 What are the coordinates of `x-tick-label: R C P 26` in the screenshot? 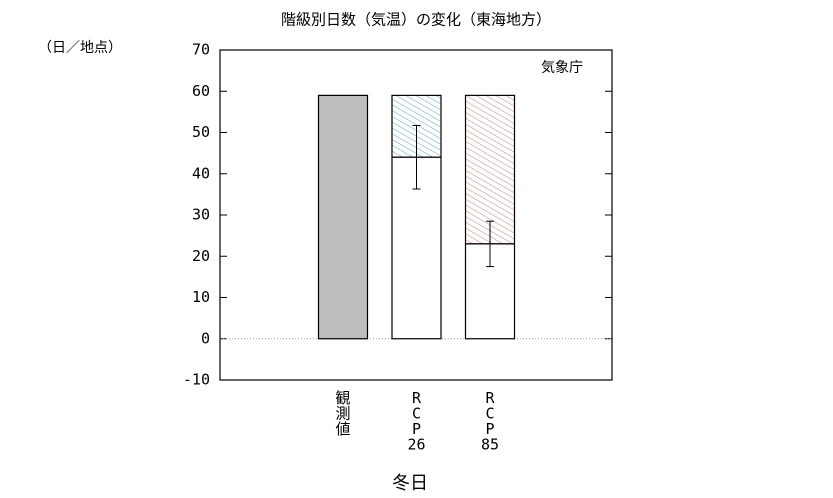 It's located at (416, 421).